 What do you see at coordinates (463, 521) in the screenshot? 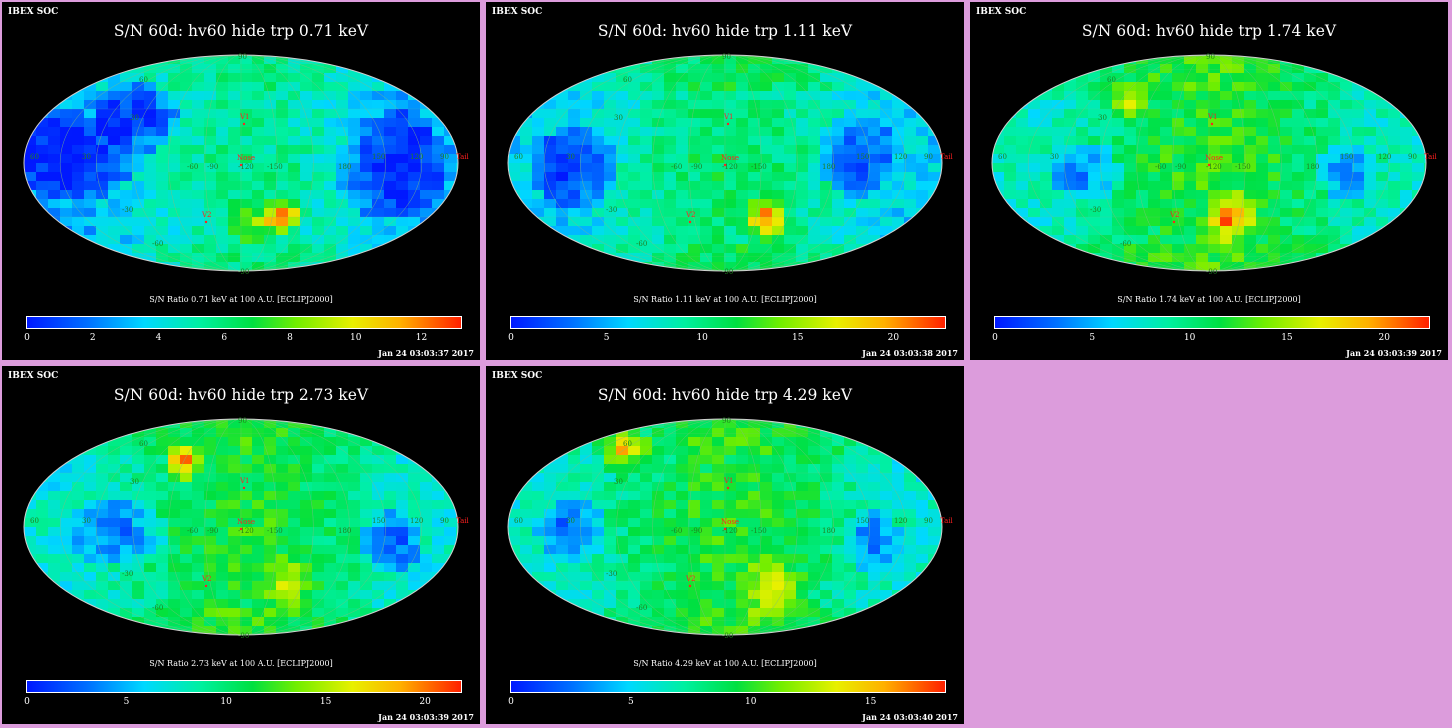
I see `marker-label-tail: Tail` at bounding box center [463, 521].